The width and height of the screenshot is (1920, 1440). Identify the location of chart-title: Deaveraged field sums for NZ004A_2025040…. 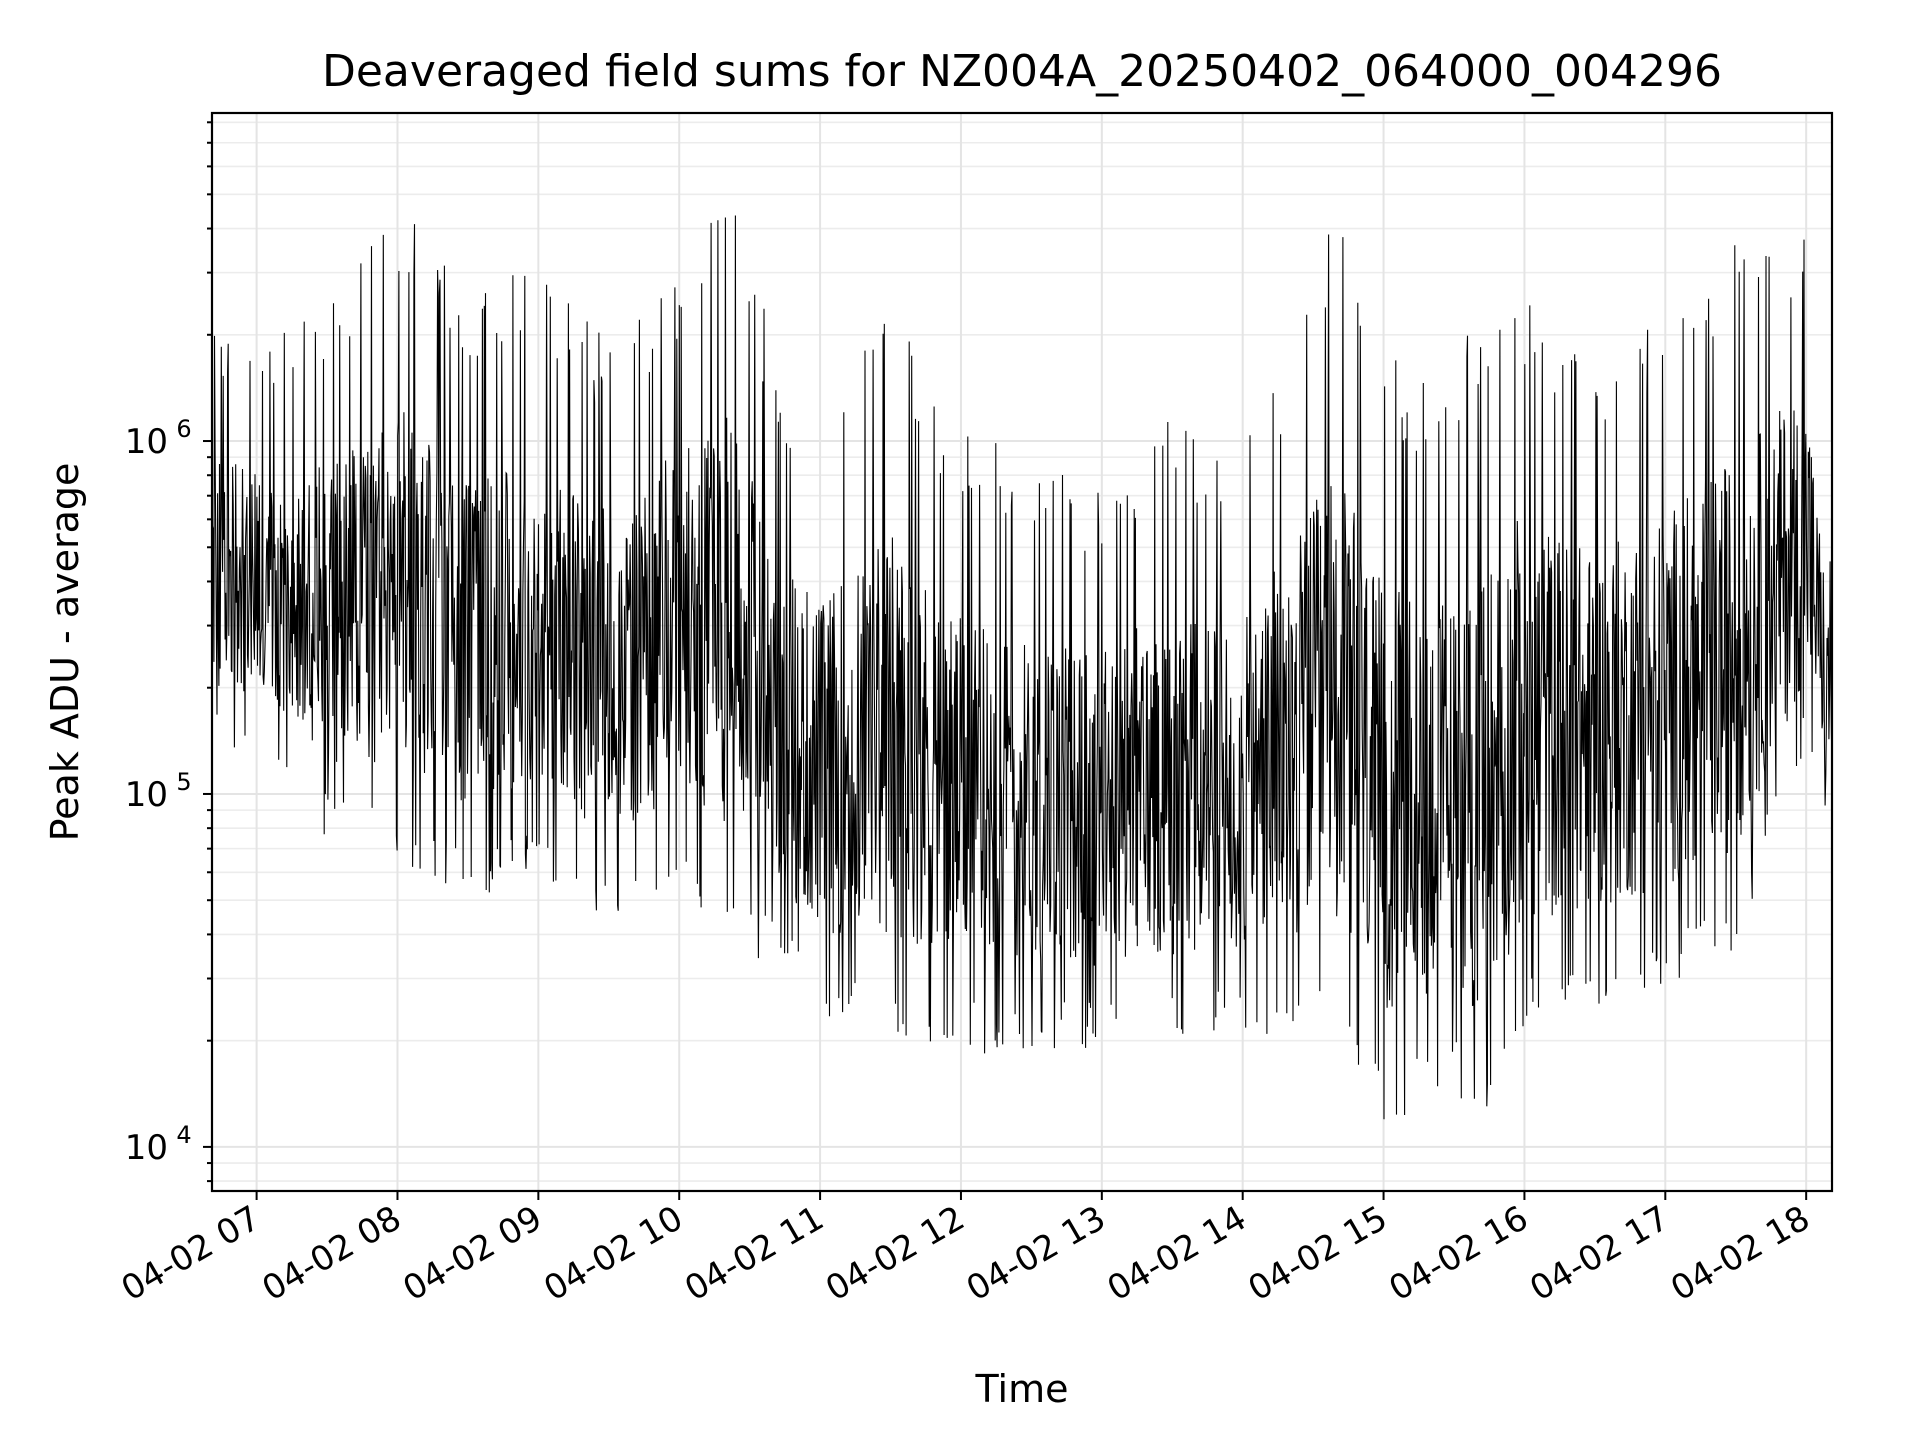
(1022, 71).